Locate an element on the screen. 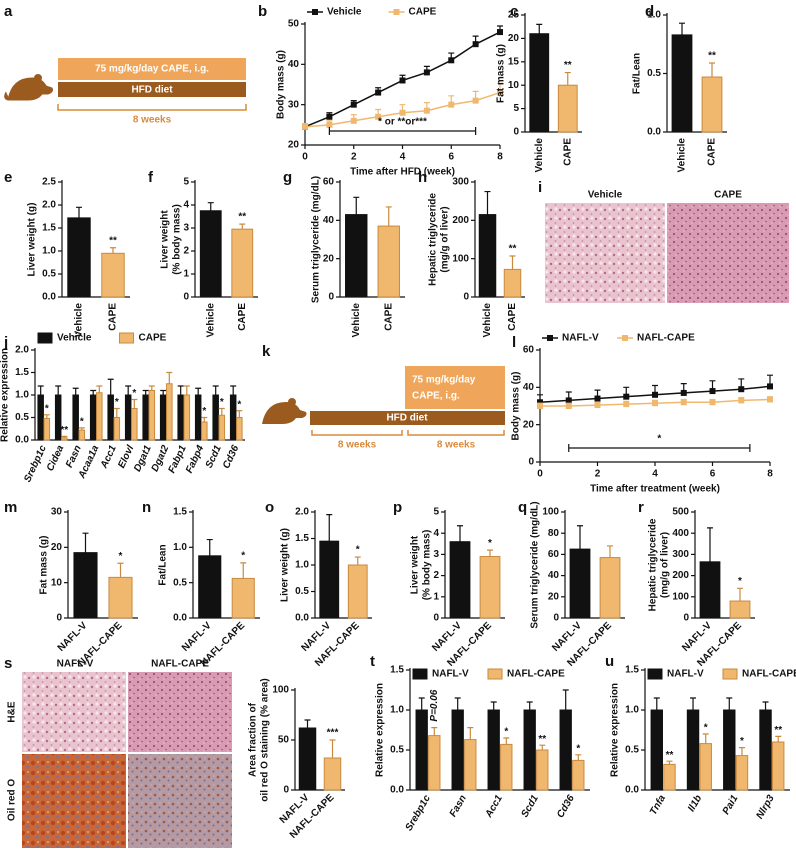  y-tick-label: 4 is located at coordinates (436, 533).